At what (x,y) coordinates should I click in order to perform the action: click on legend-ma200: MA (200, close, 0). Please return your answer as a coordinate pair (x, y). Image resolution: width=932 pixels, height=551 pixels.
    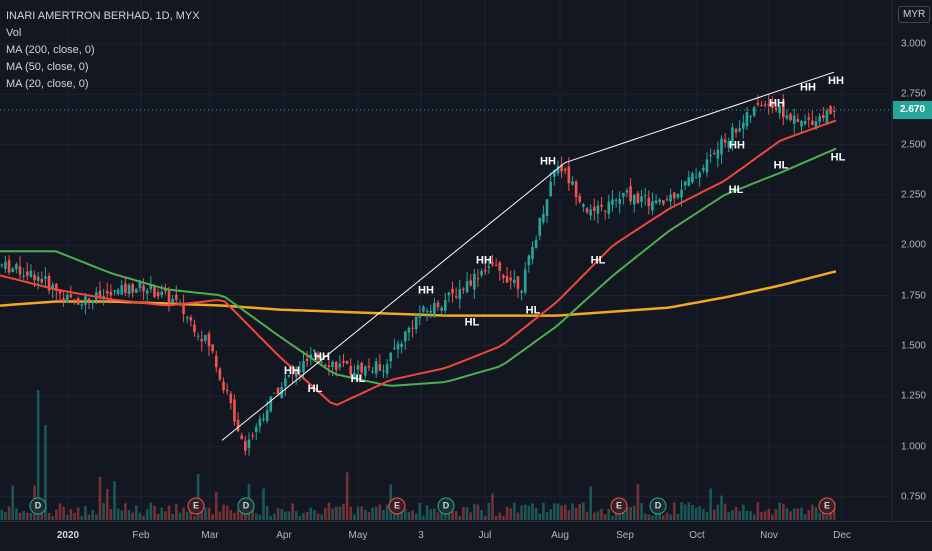
    Looking at the image, I should click on (50, 50).